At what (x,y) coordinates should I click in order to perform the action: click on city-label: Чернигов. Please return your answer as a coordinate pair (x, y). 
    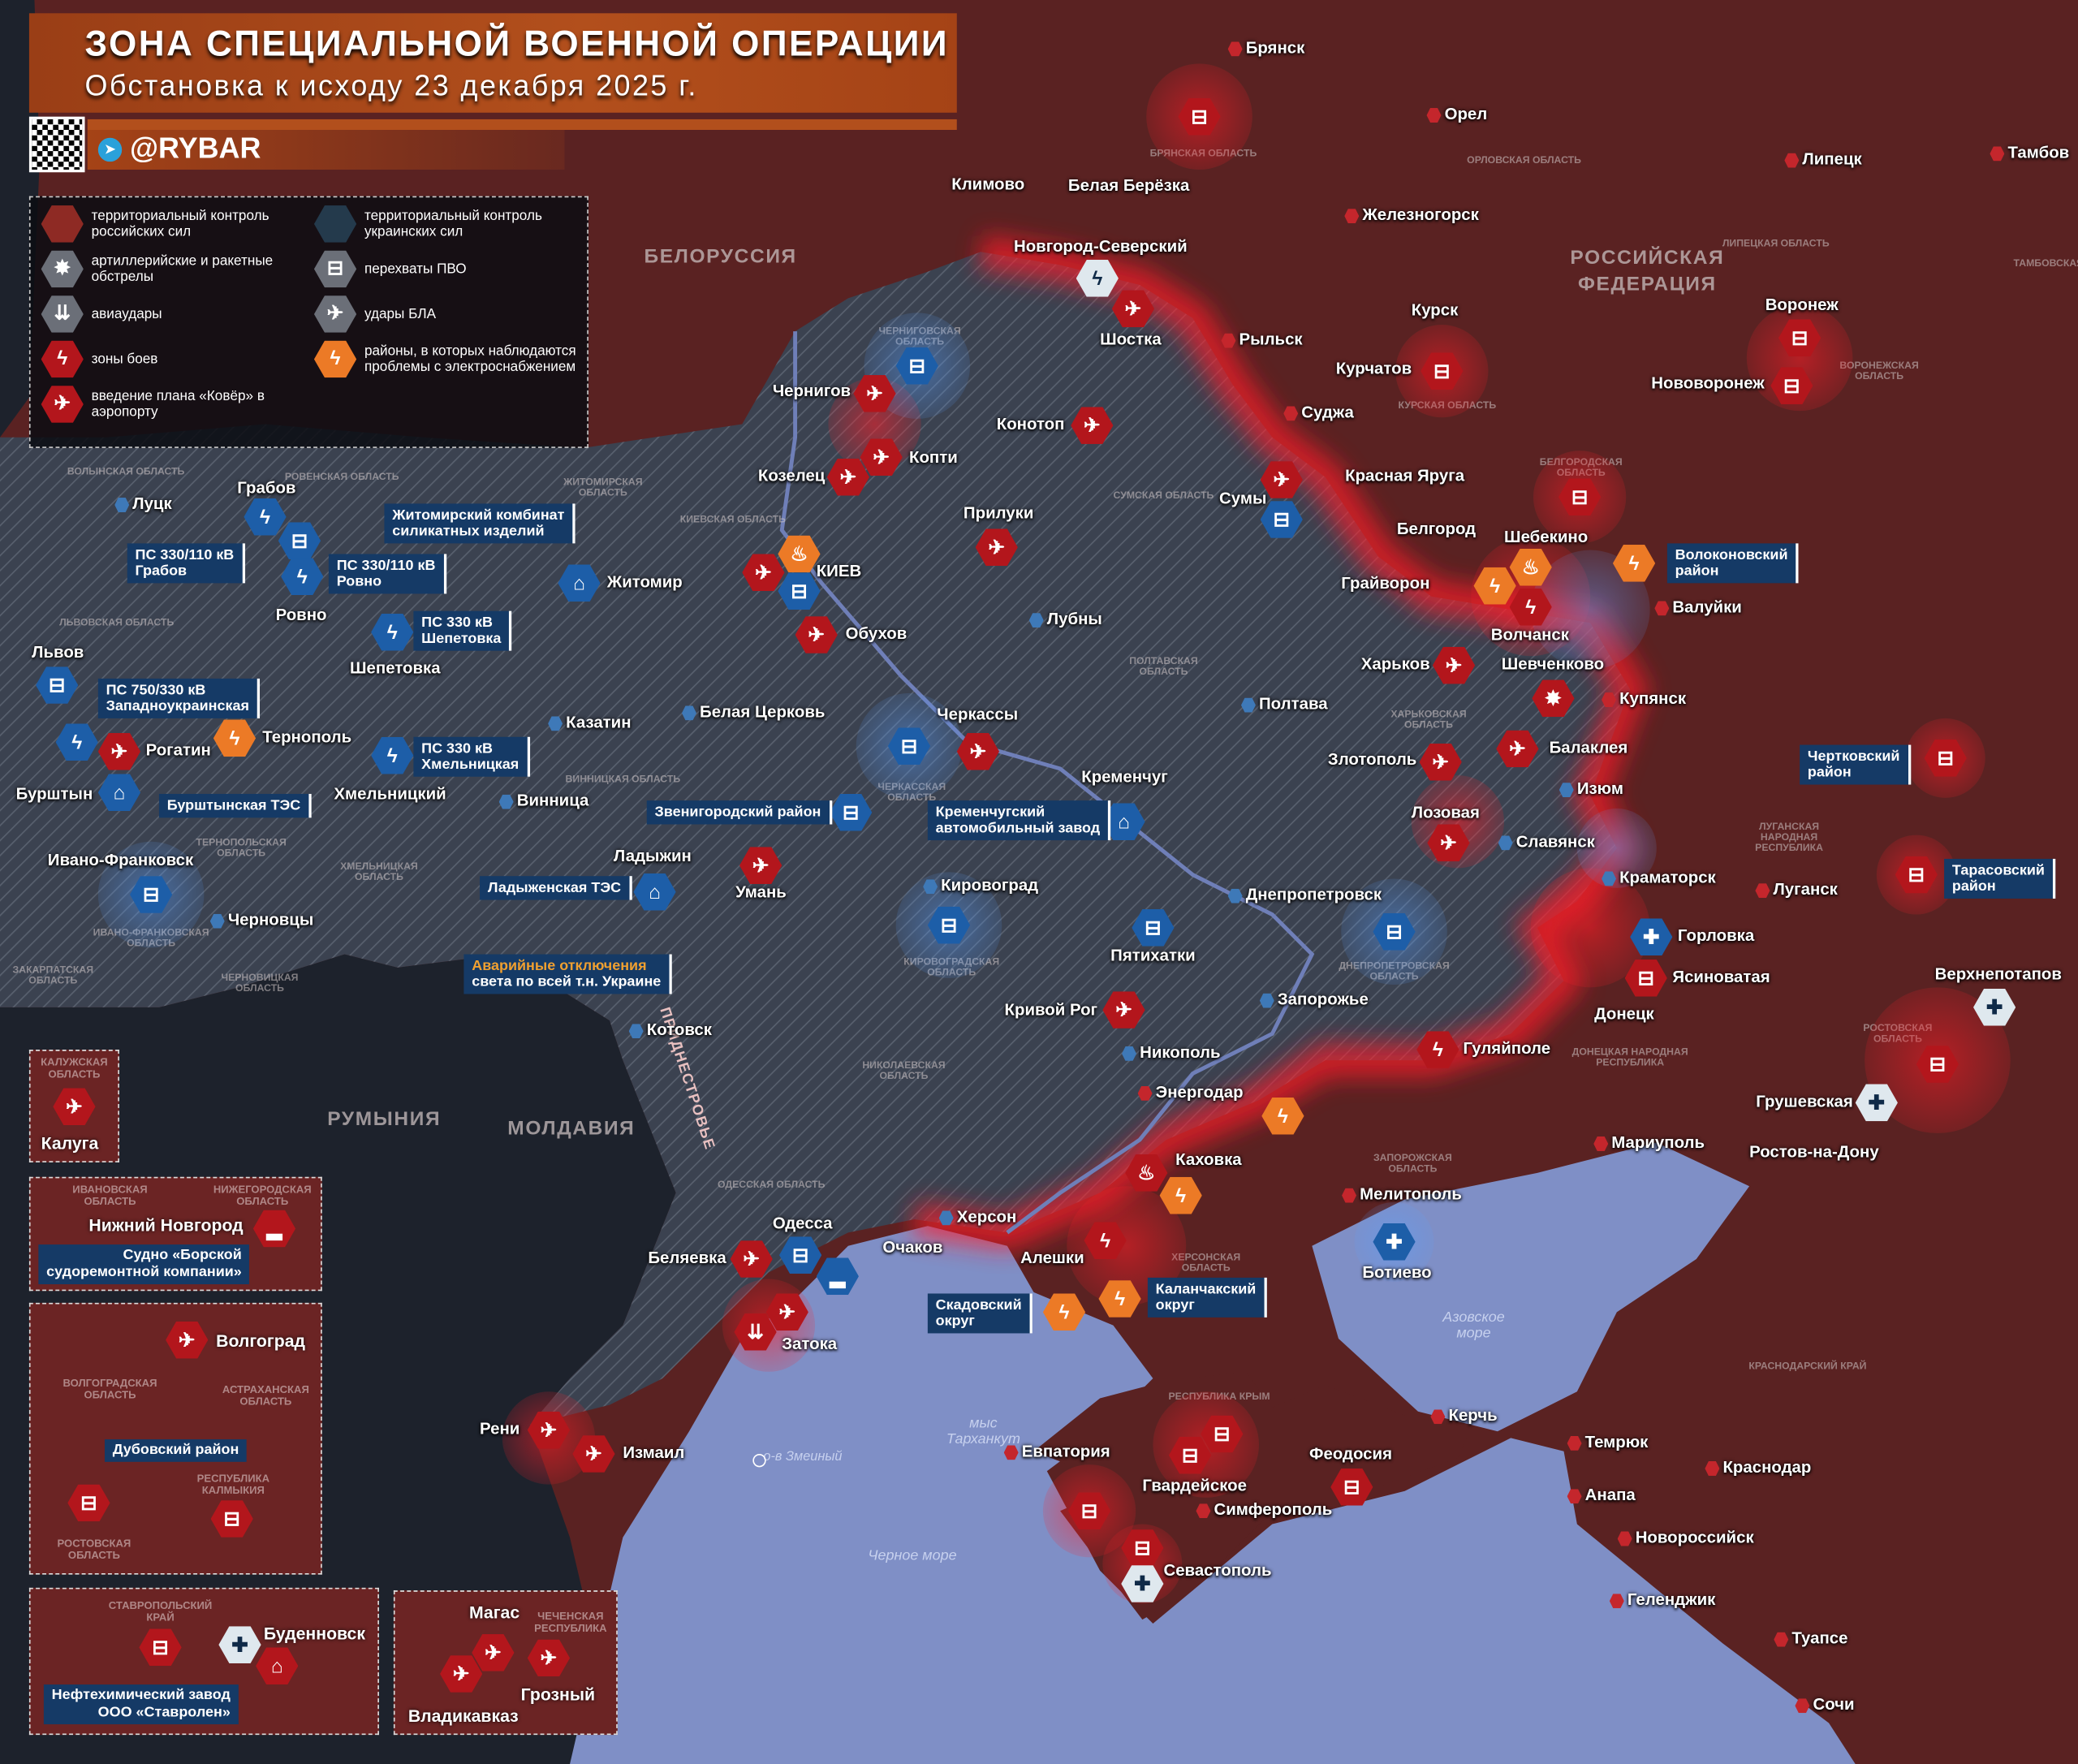
    Looking at the image, I should click on (811, 391).